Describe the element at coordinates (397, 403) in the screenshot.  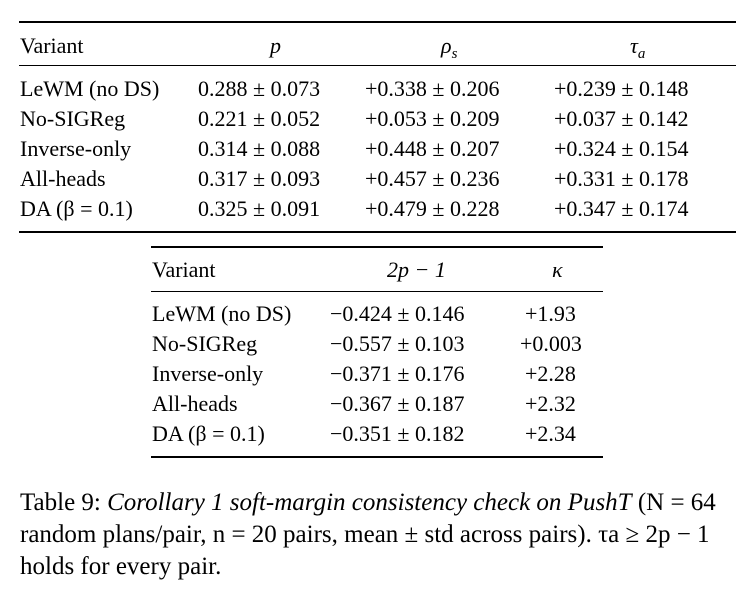
I see `table-2-row-4-2p-minus-1: −0.367 ± 0.187` at that location.